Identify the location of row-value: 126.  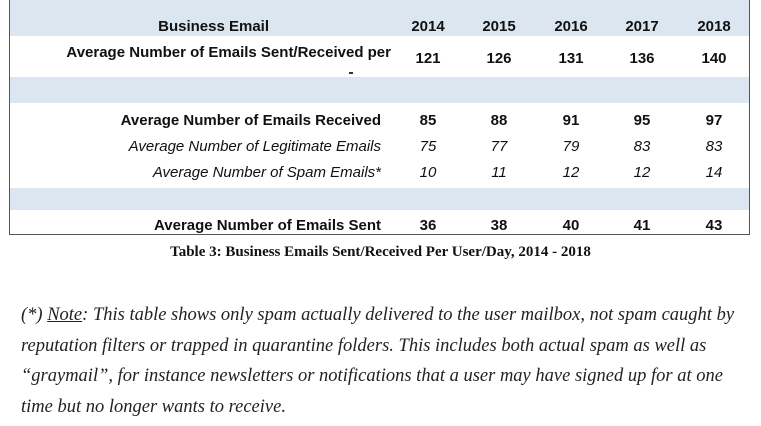
(499, 58).